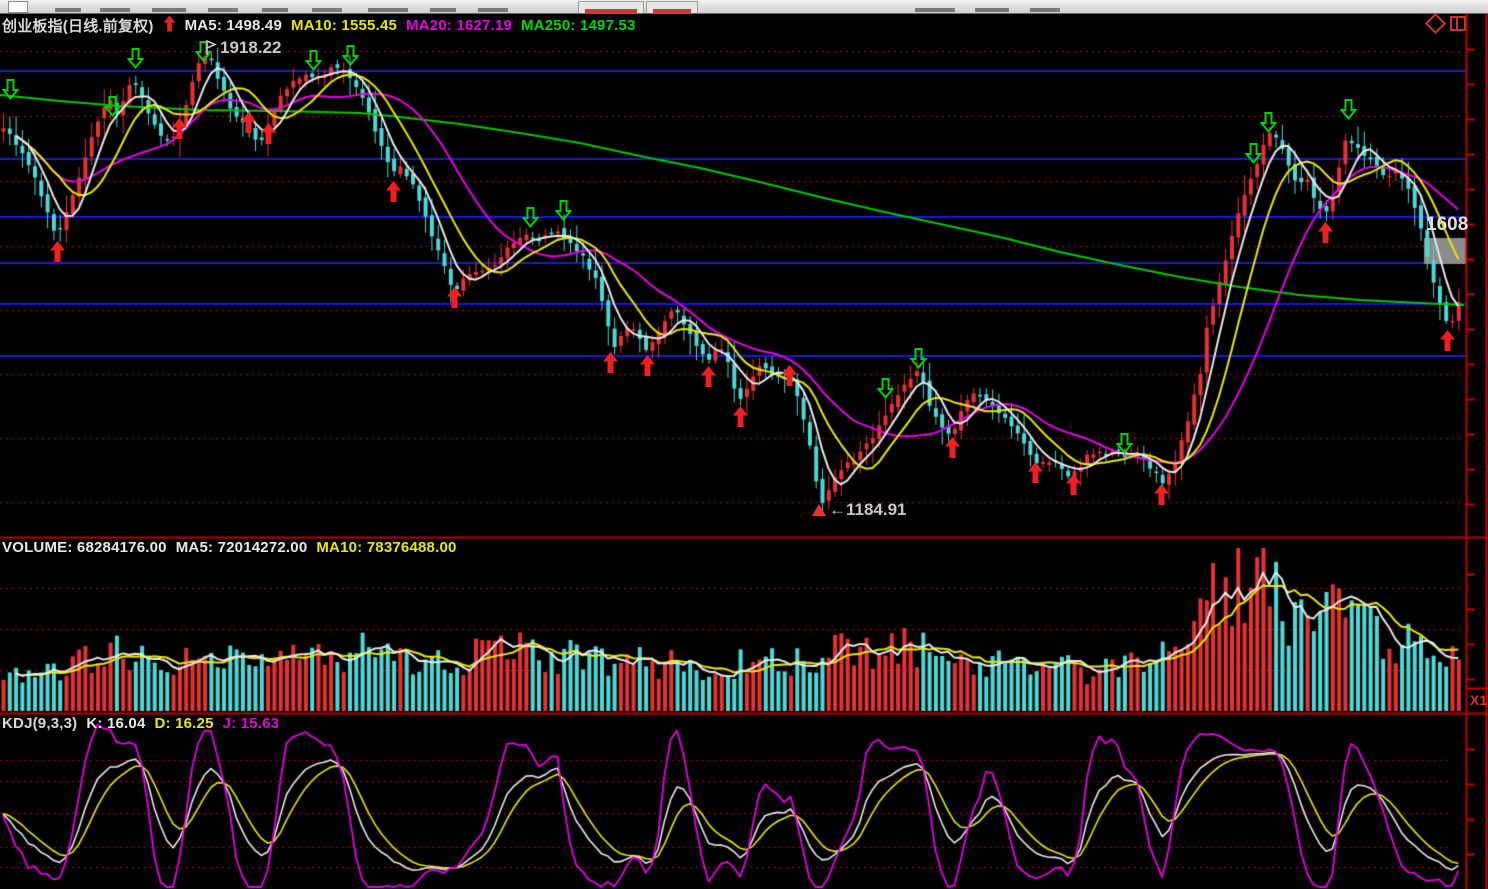 The height and width of the screenshot is (889, 1488). I want to click on flag-marker-icon, so click(211, 47).